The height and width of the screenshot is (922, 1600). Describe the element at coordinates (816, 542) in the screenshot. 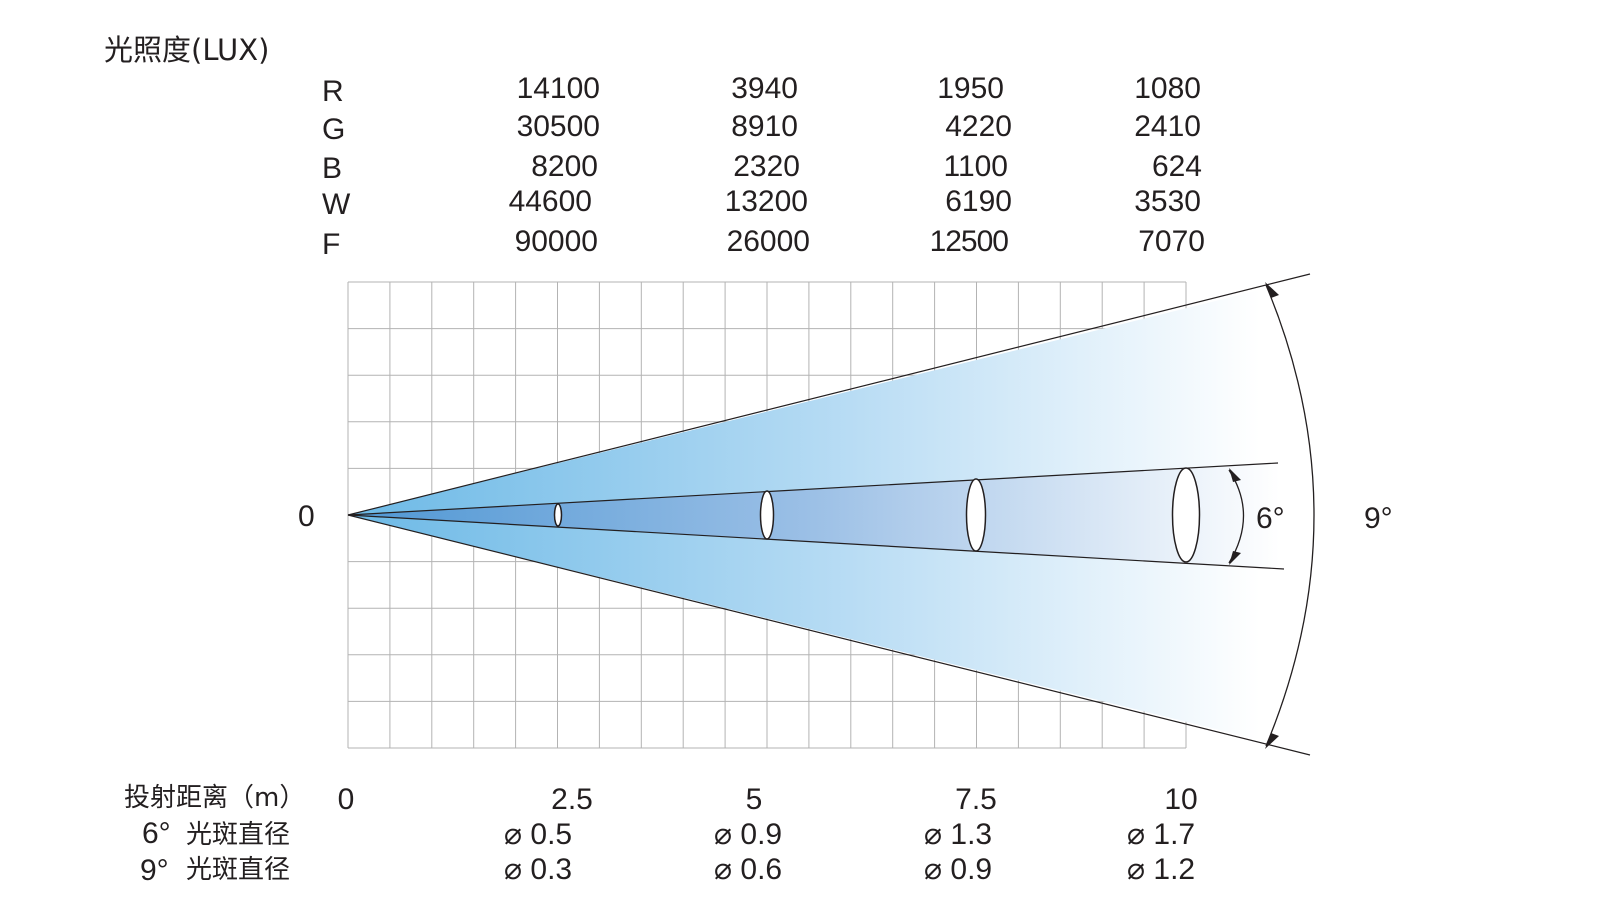

I see `narrow-beam-lower-edge` at that location.